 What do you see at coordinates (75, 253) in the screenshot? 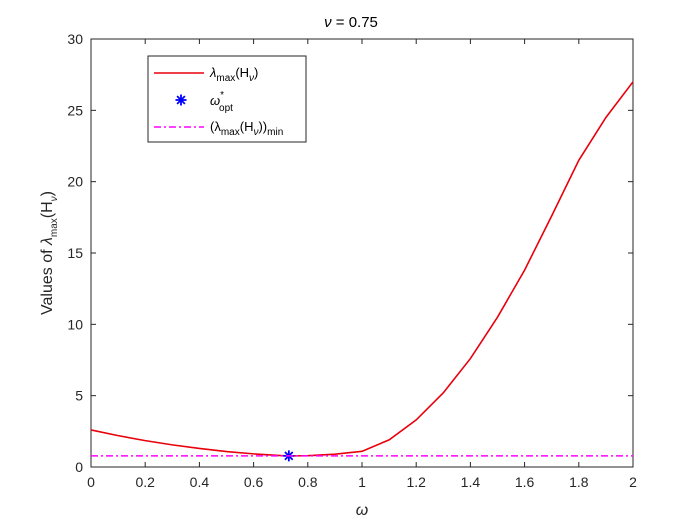
I see `y-tick-label: 15` at bounding box center [75, 253].